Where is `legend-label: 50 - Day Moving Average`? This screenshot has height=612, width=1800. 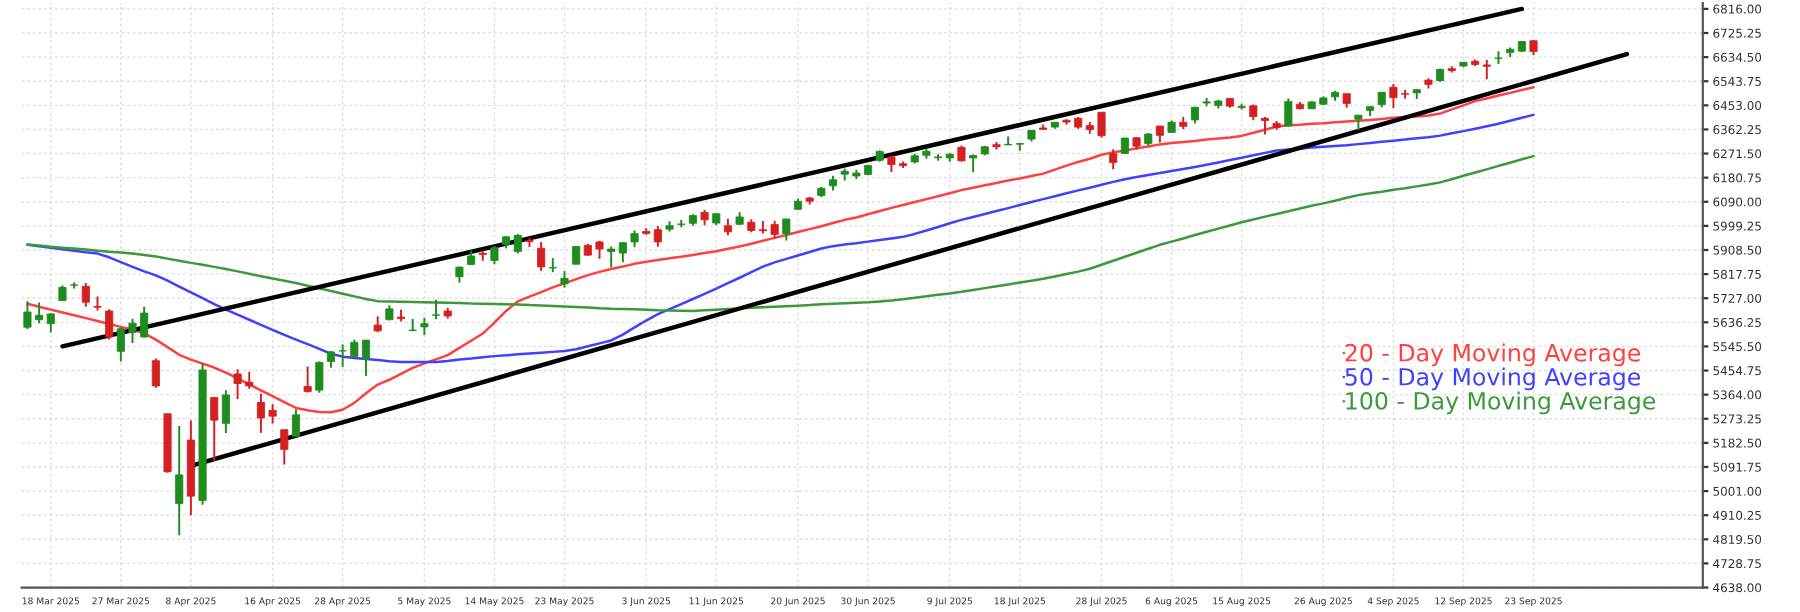 legend-label: 50 - Day Moving Average is located at coordinates (1493, 379).